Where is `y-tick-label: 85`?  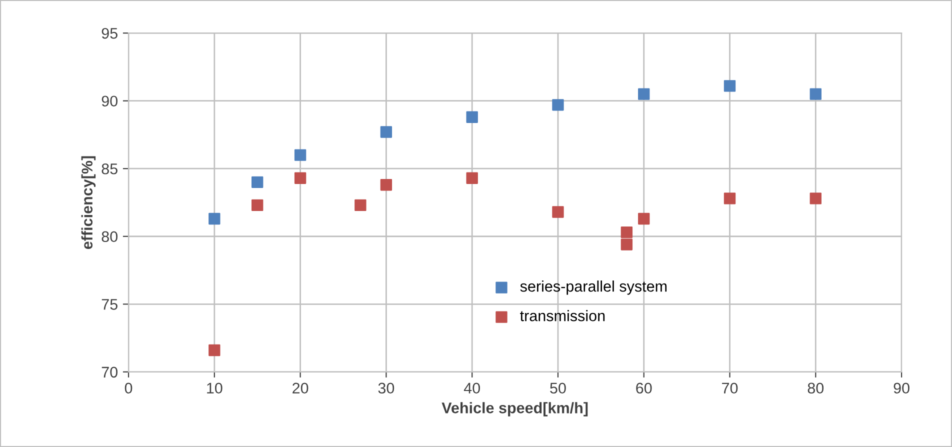
y-tick-label: 85 is located at coordinates (110, 168).